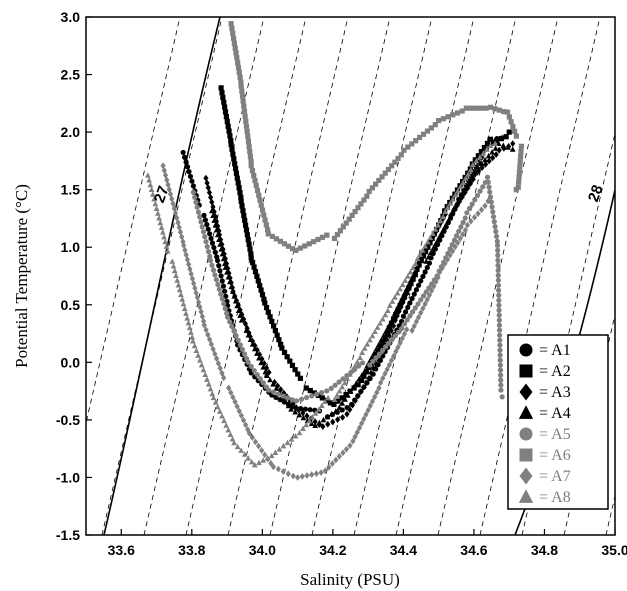  Describe the element at coordinates (71, 17) in the screenshot. I see `y-tick-label: 3.0` at that location.